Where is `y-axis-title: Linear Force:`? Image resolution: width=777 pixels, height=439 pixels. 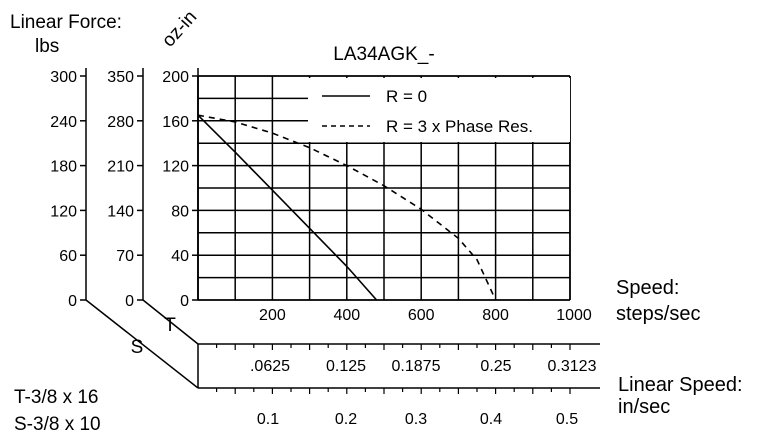 y-axis-title: Linear Force: is located at coordinates (66, 22).